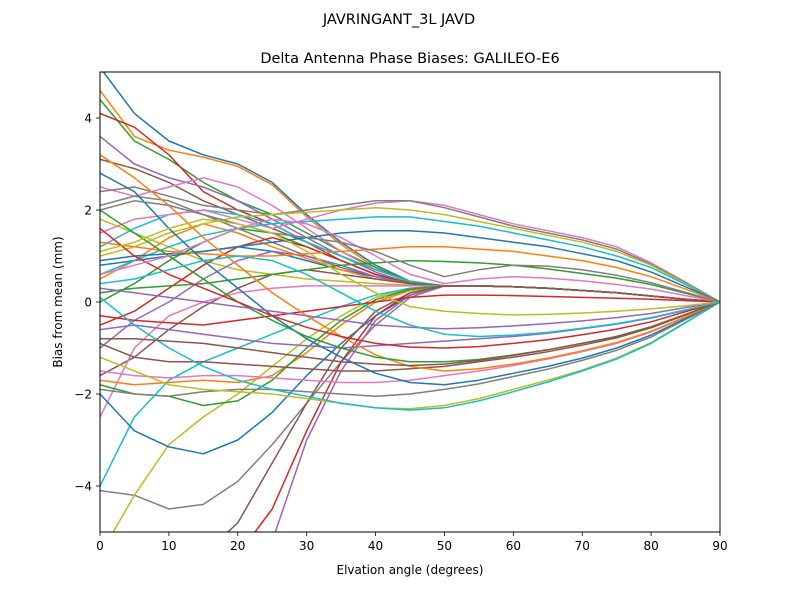  Describe the element at coordinates (88, 119) in the screenshot. I see `y-tick-label: 4` at that location.